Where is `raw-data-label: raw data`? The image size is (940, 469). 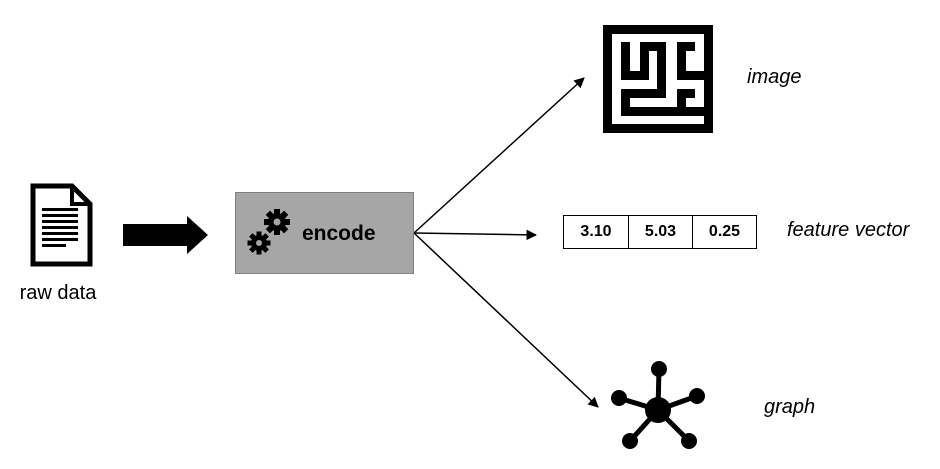
raw-data-label: raw data is located at coordinates (58, 293).